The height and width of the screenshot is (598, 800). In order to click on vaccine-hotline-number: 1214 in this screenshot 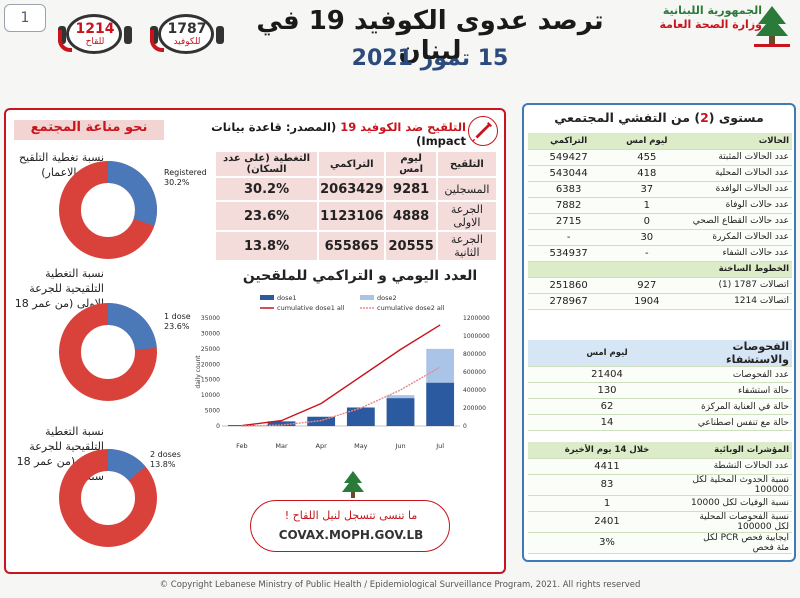, I will do `click(95, 29)`.